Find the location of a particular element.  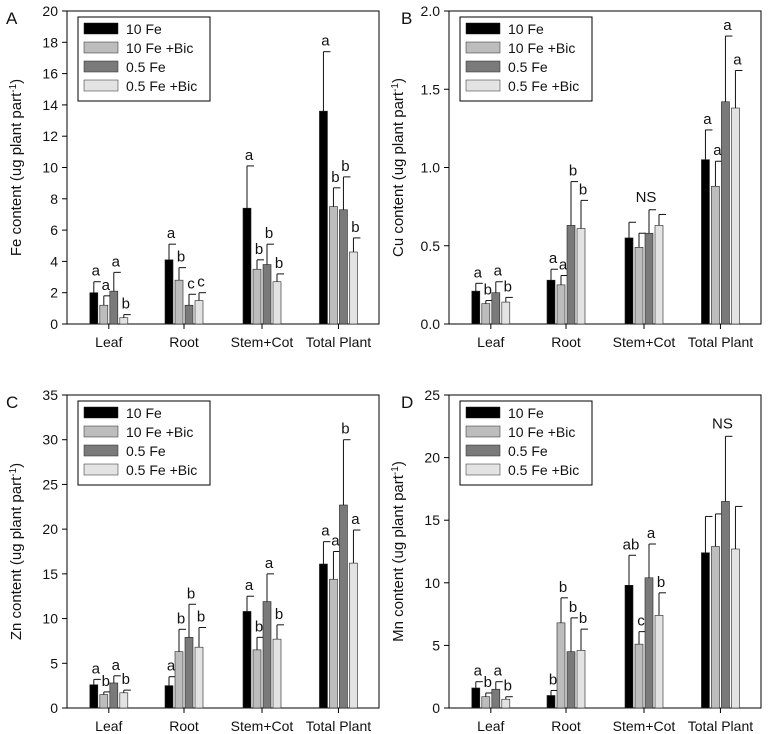

legend-label: 0.5 Fe is located at coordinates (528, 451).